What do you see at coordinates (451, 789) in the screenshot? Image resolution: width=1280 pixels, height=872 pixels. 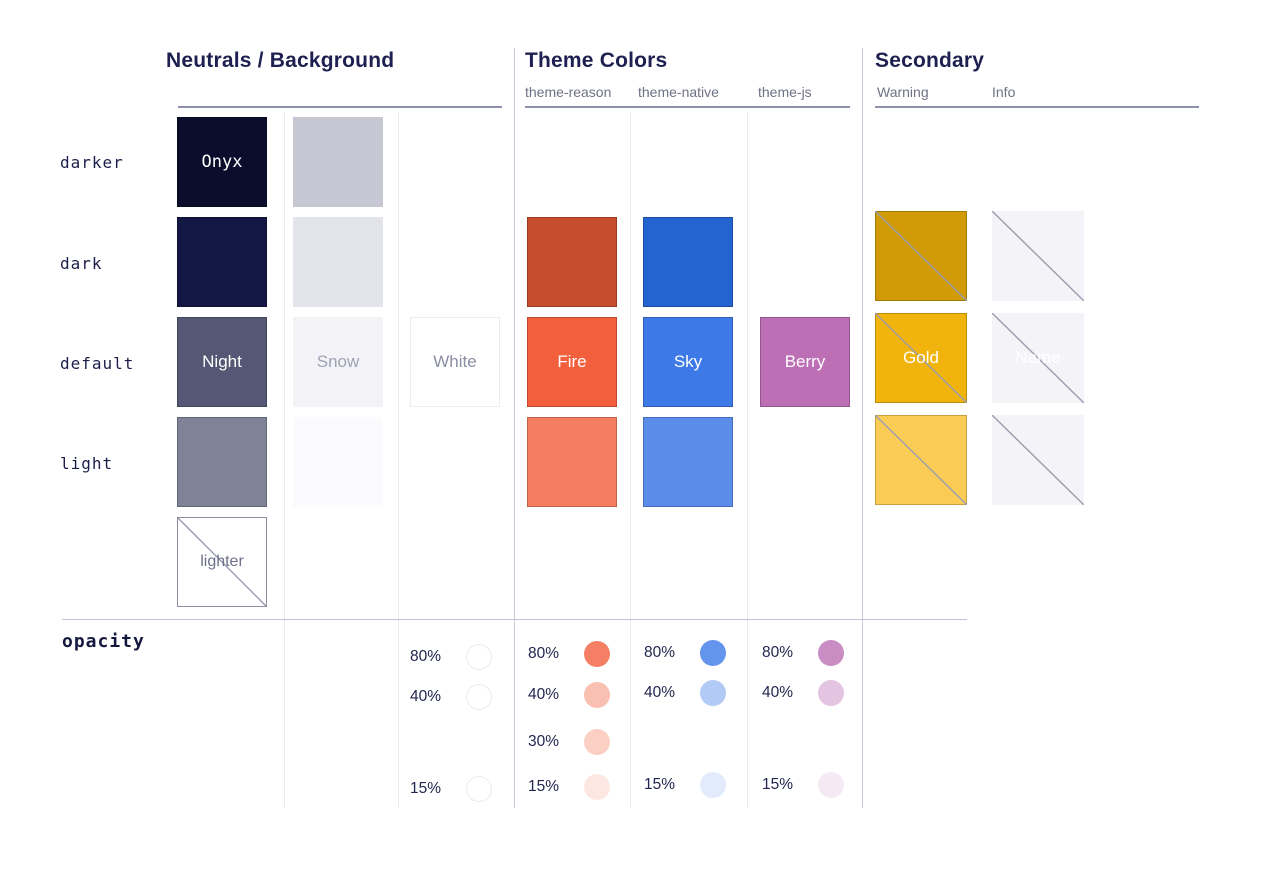 I see `opacity-item-white-15: 15%` at bounding box center [451, 789].